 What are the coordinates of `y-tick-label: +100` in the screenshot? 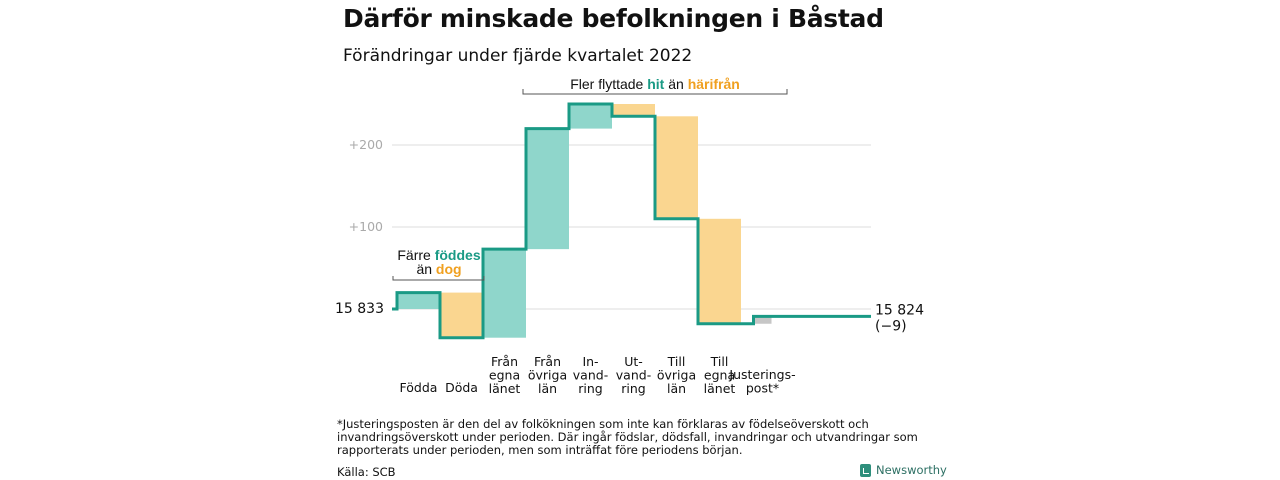 It's located at (366, 226).